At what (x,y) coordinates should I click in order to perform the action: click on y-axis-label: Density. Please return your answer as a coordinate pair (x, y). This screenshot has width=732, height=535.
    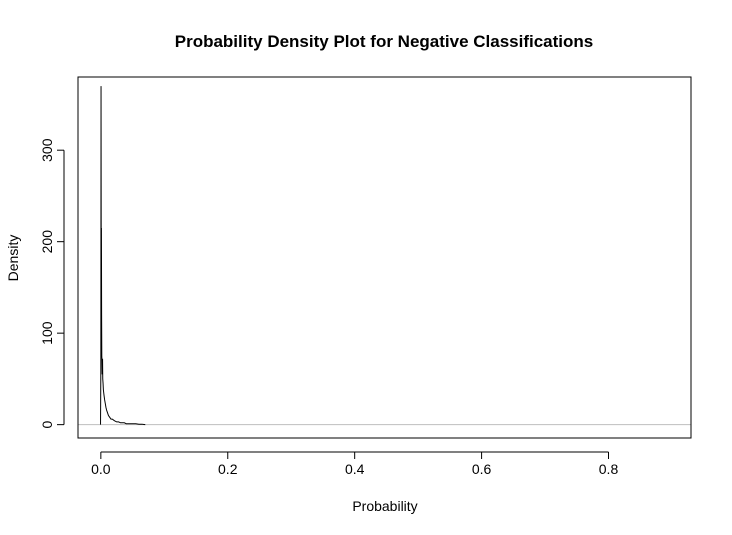
    Looking at the image, I should click on (13, 258).